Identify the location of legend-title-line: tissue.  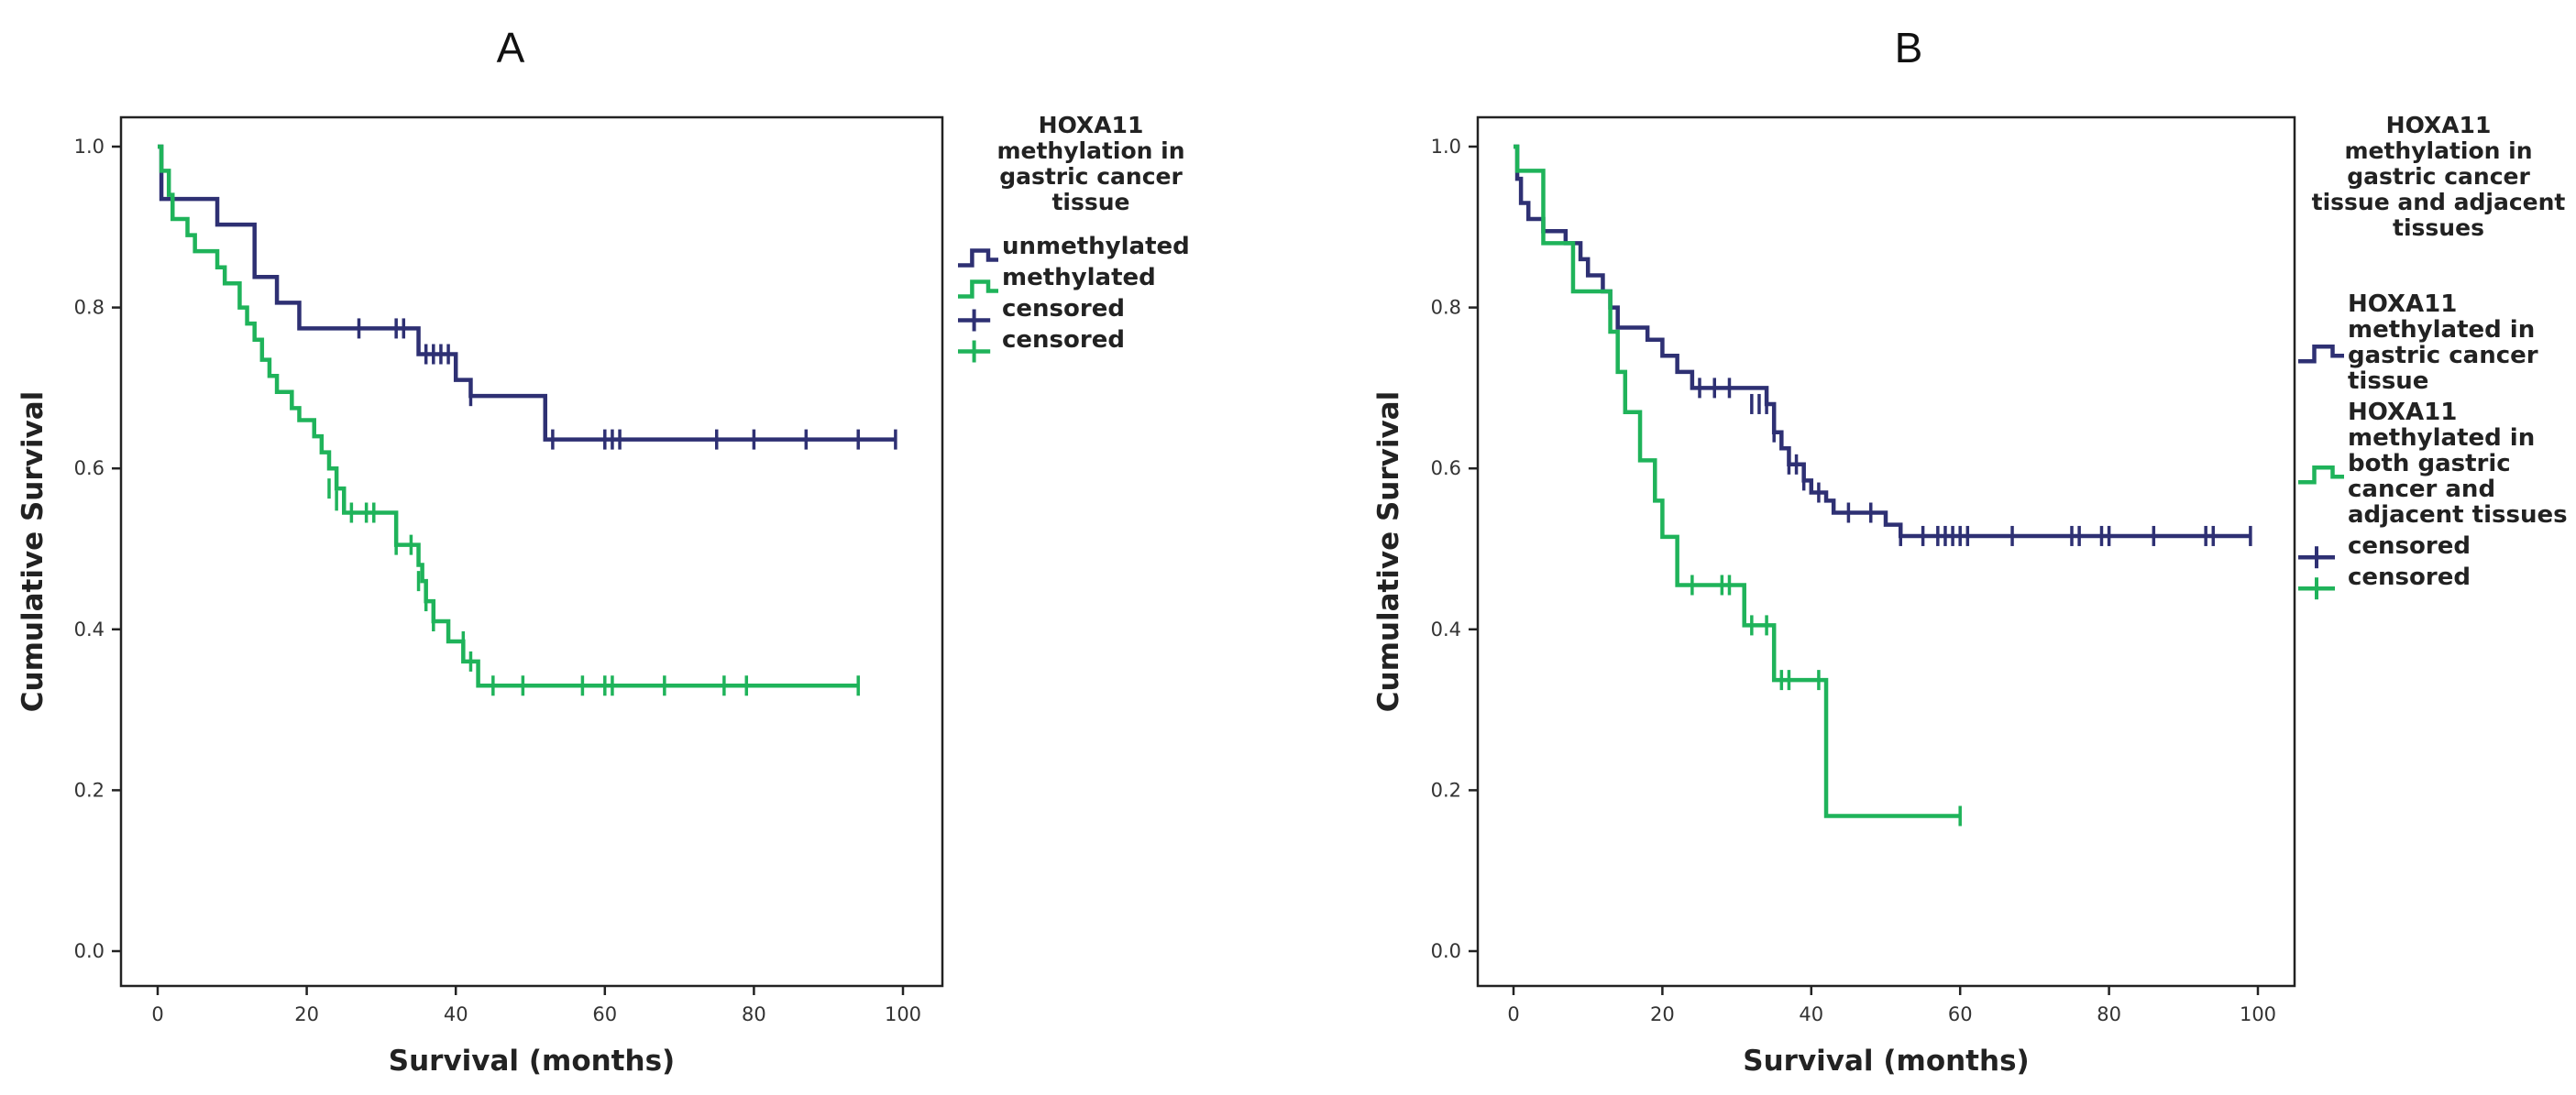
(1090, 202).